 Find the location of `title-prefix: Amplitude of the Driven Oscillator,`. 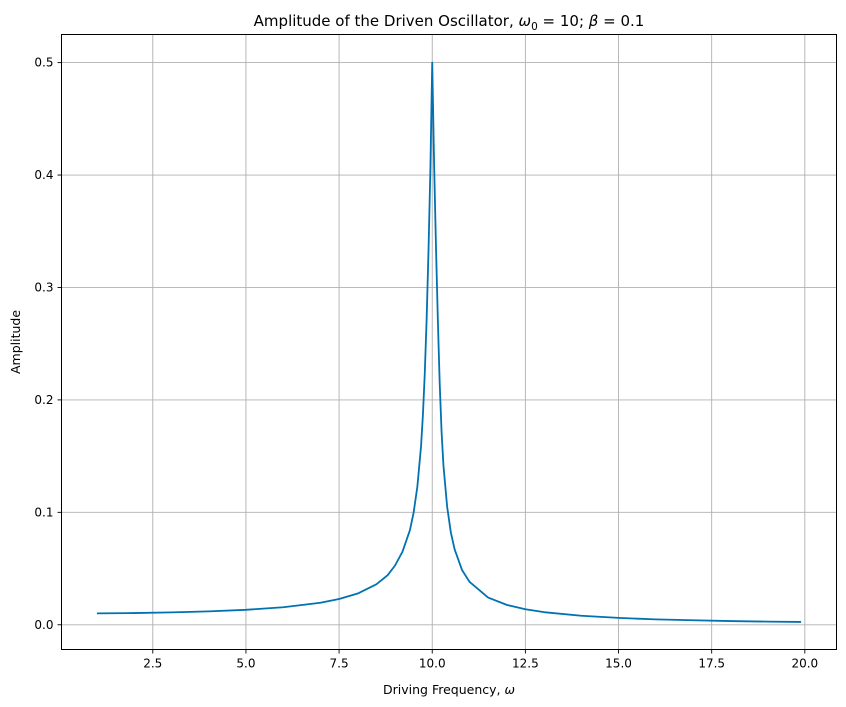

title-prefix: Amplitude of the Driven Oscillator, is located at coordinates (386, 21).